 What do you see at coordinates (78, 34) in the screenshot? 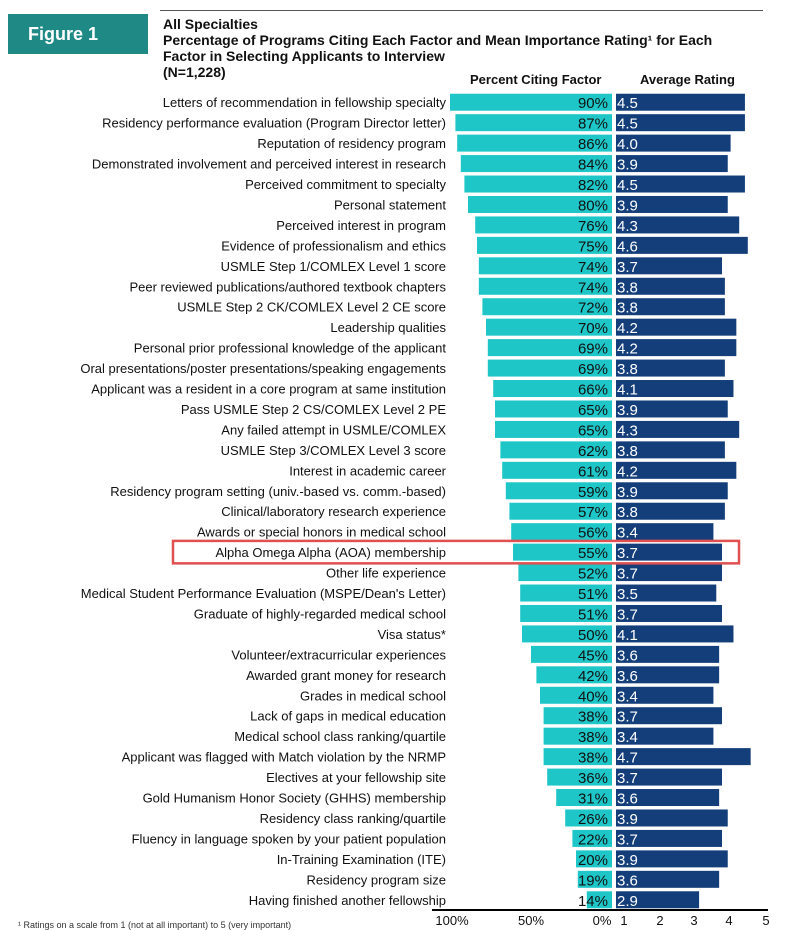
I see `figure-badge: Figure 1` at bounding box center [78, 34].